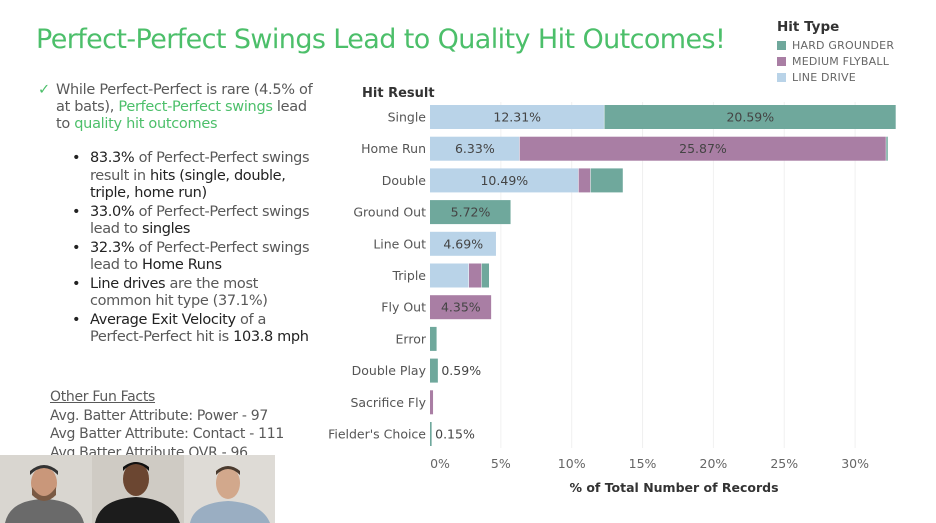  Describe the element at coordinates (855, 463) in the screenshot. I see `x-tick-label: 30%` at that location.